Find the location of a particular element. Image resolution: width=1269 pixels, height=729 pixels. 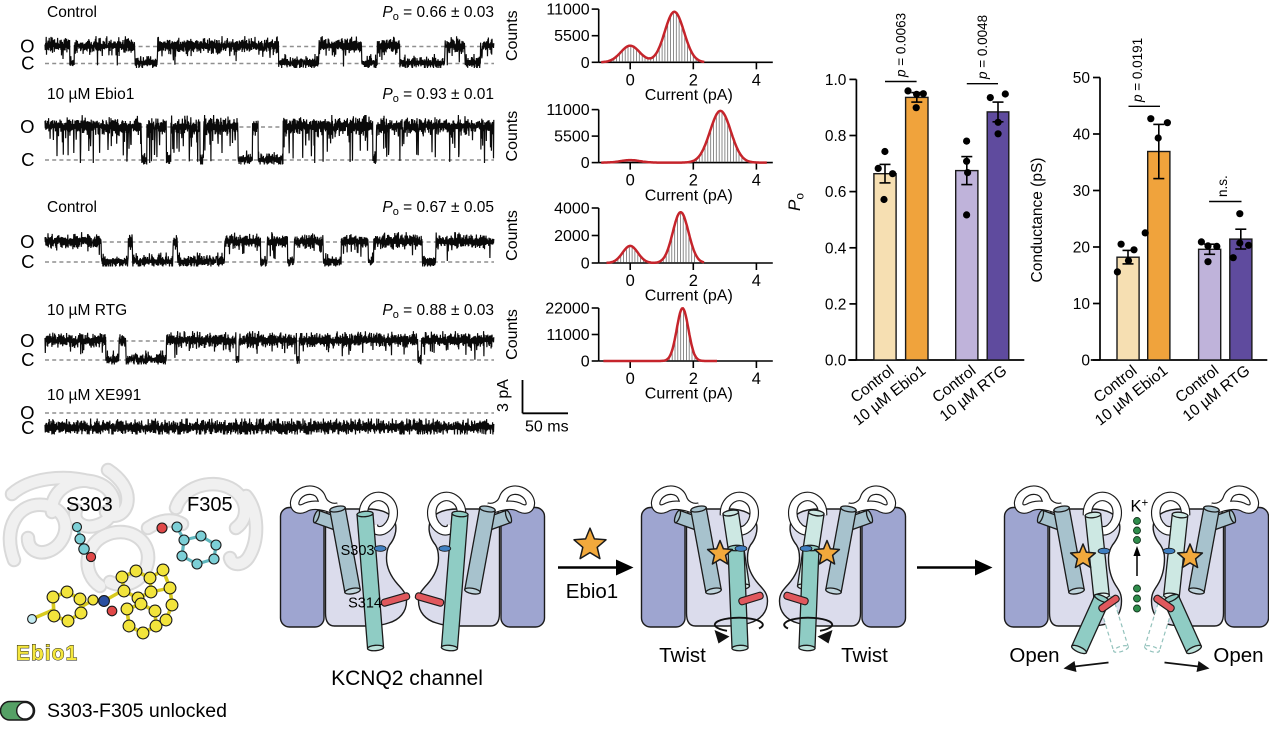

svg-text: 50 ms is located at coordinates (547, 427).